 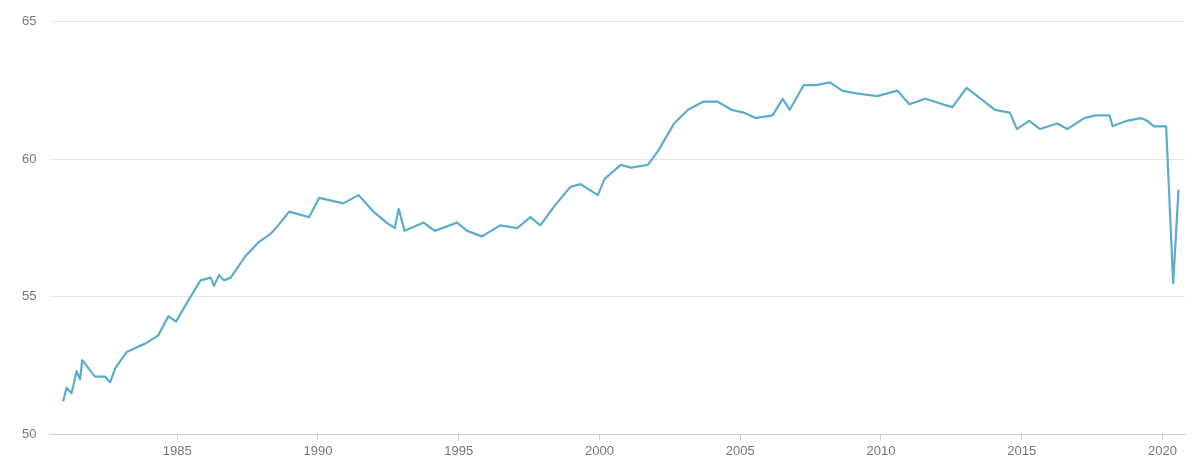 What do you see at coordinates (881, 450) in the screenshot?
I see `x-tick-label: 2010` at bounding box center [881, 450].